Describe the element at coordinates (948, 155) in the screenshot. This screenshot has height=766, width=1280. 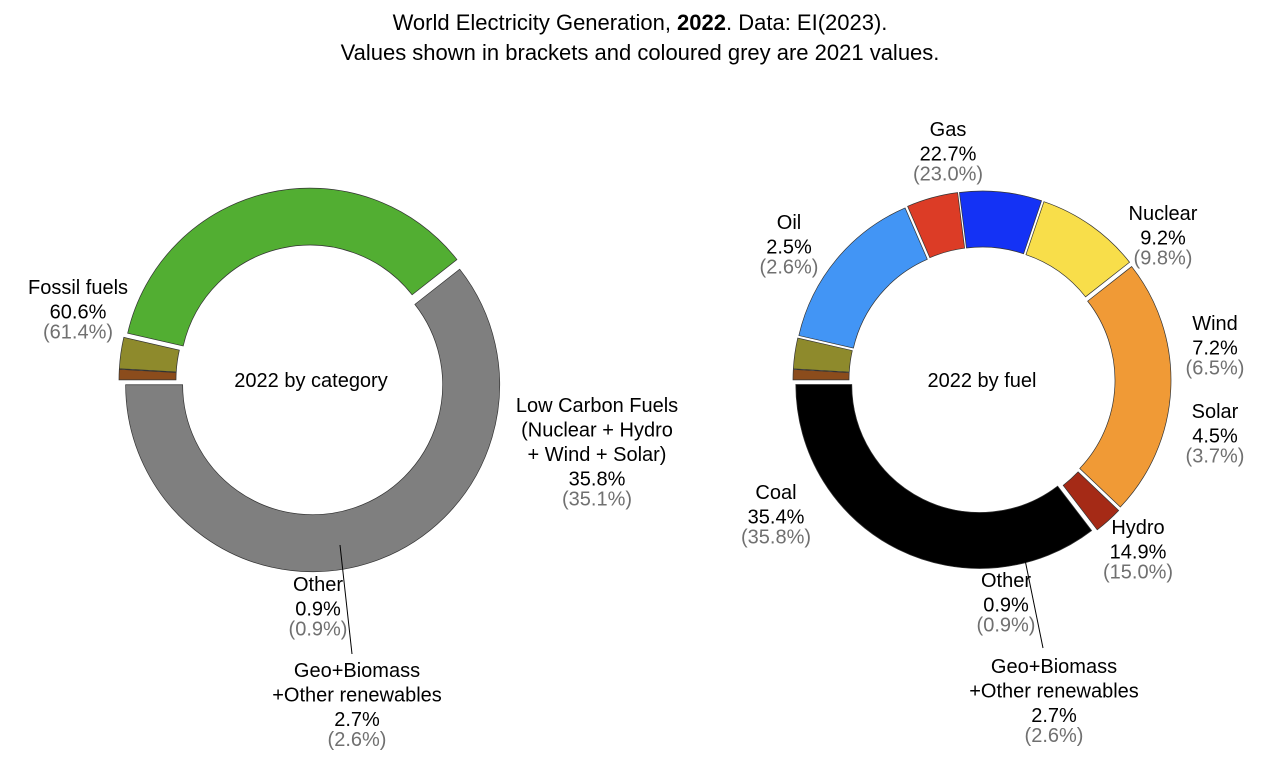
I see `slice-value: 22.7%` at that location.